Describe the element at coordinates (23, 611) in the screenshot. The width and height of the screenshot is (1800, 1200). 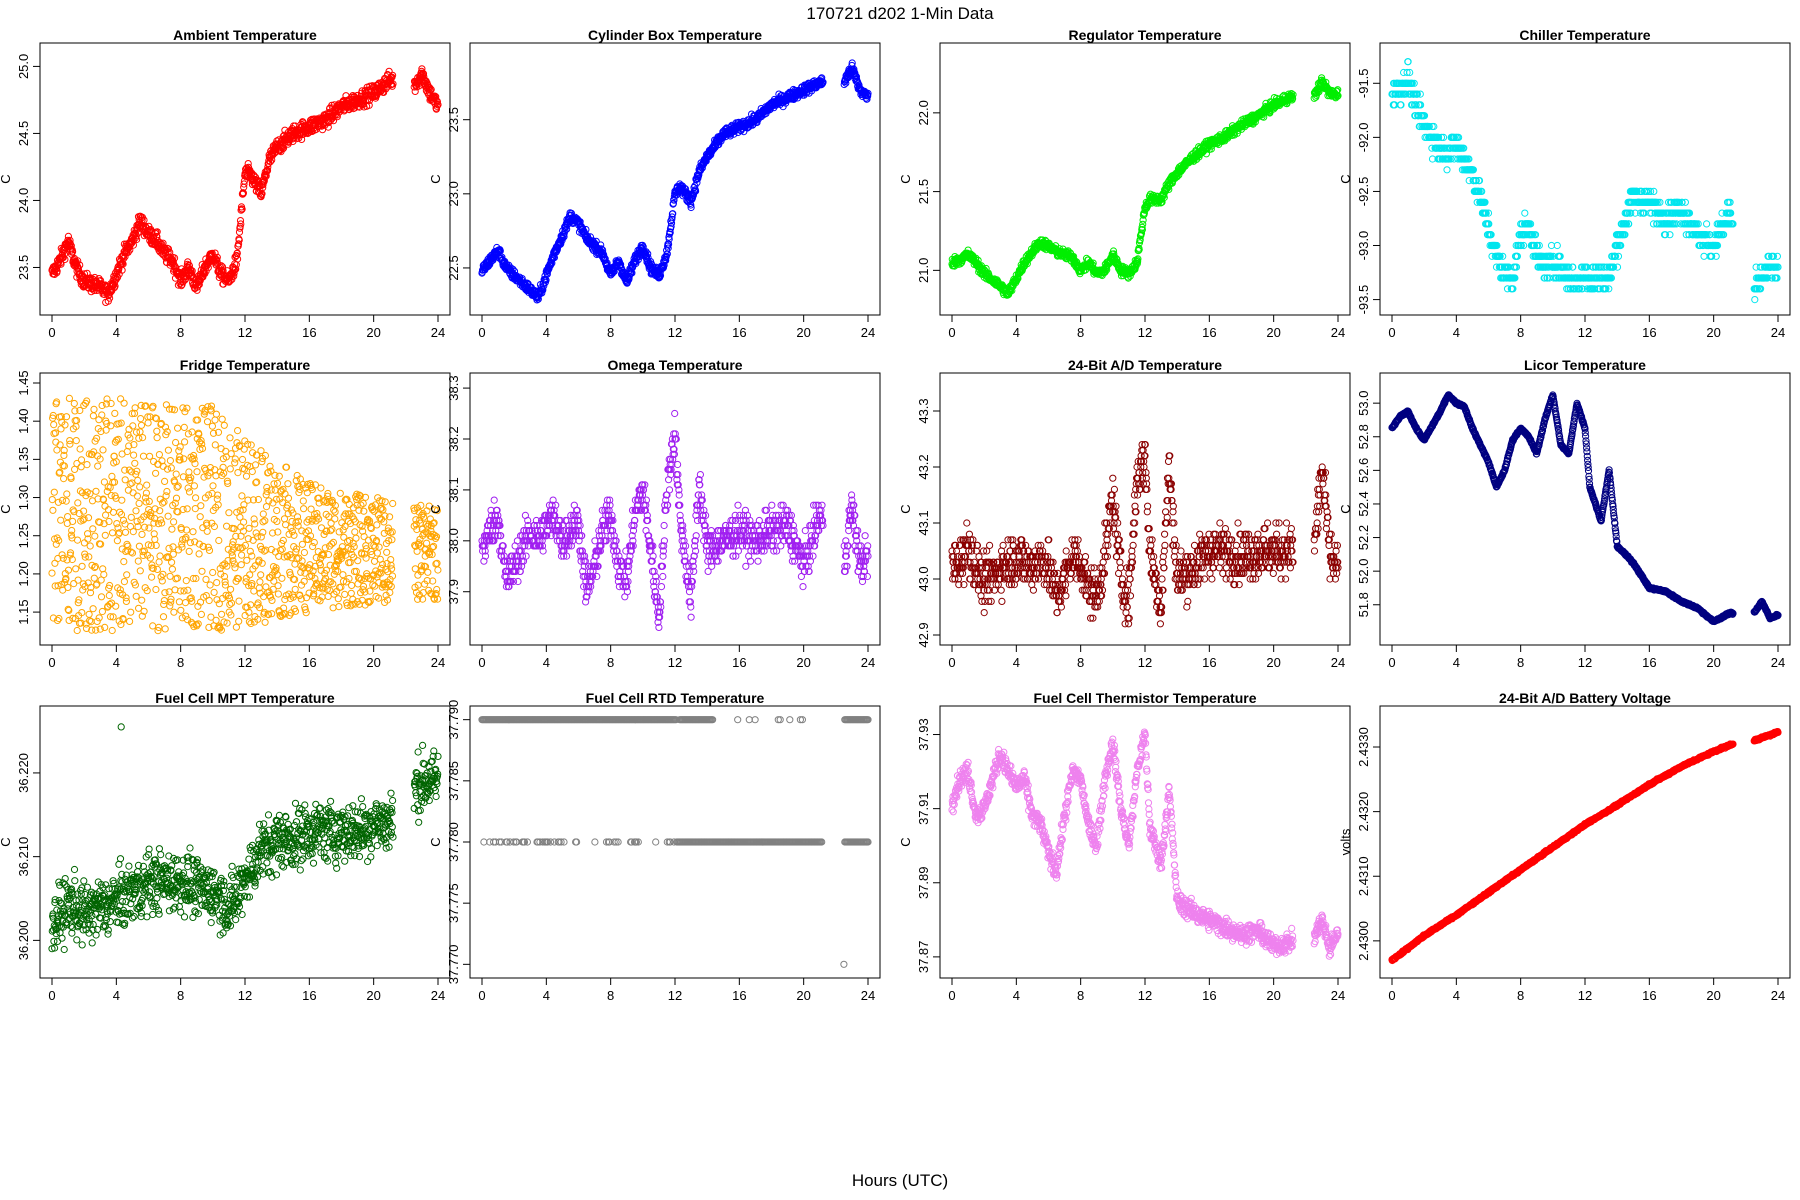
I see `y-tick-label: 1.15` at that location.